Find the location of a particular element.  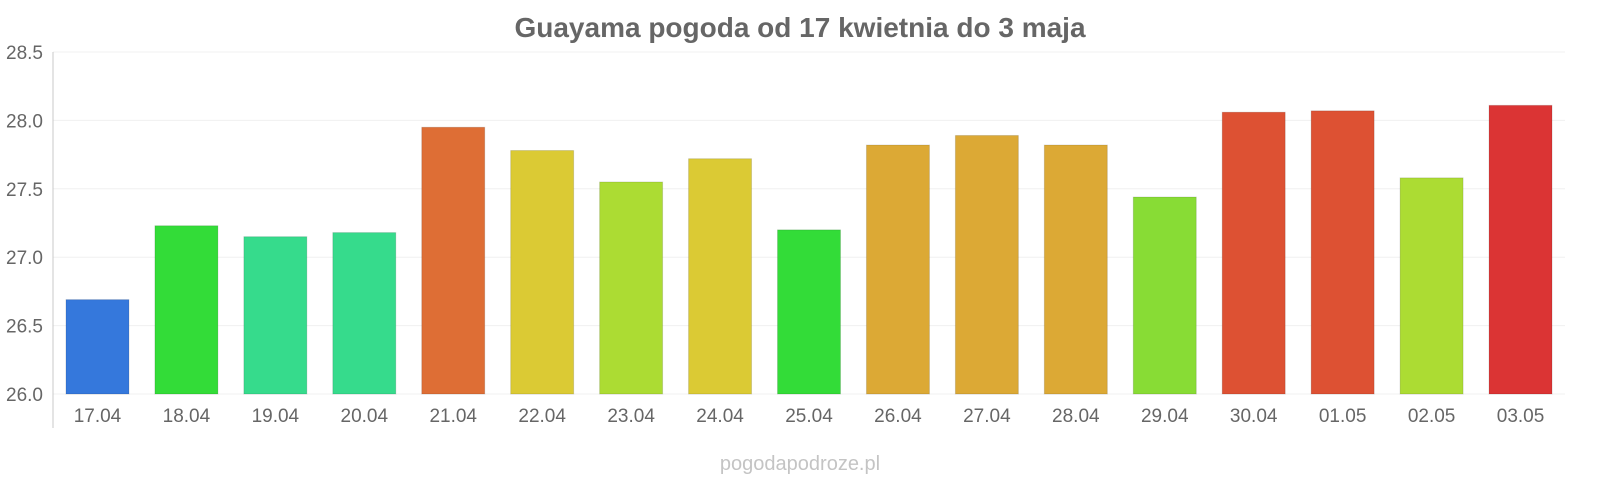

bar-20.04 is located at coordinates (364, 313).